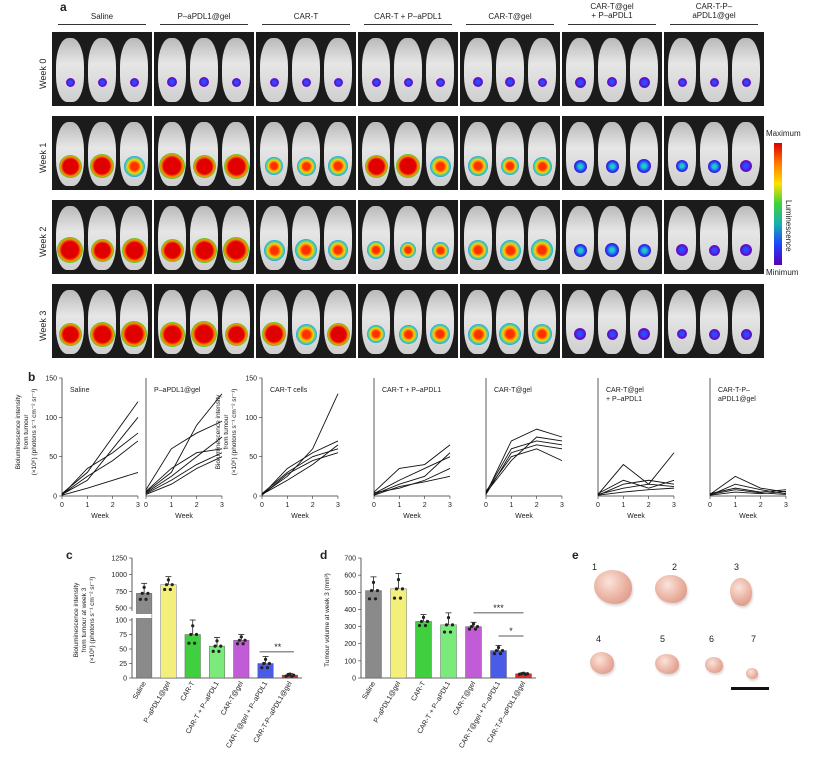 The height and width of the screenshot is (760, 831). I want to click on x-tick-label: 2, so click(197, 505).